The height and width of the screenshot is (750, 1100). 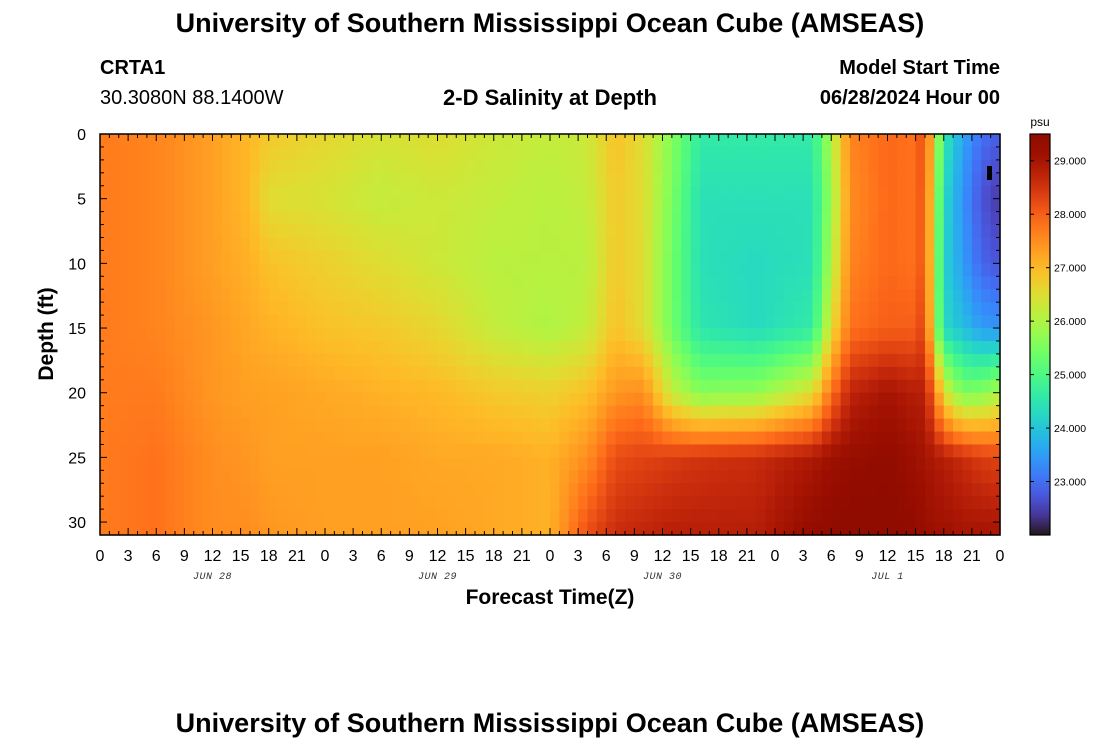 I want to click on x-tick-label: 18, so click(x=494, y=556).